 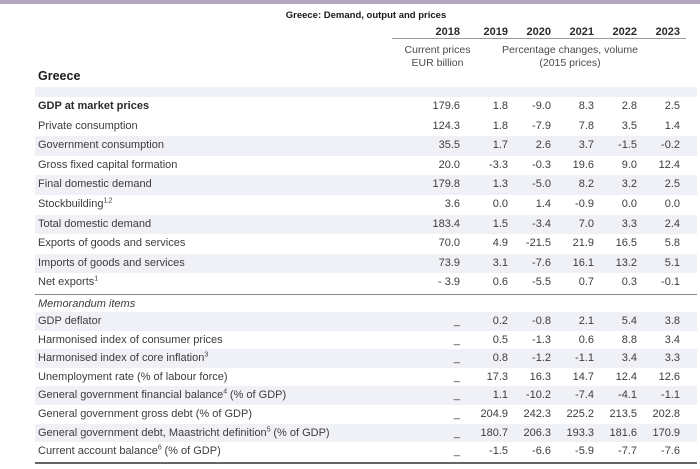 I want to click on cell-value: 193.3, so click(x=580, y=432).